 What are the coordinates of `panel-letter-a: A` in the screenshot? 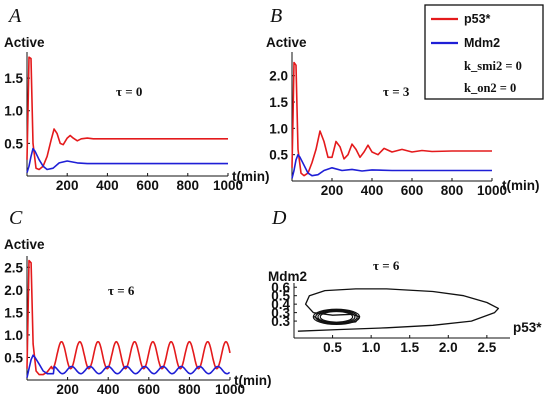 It's located at (14, 16).